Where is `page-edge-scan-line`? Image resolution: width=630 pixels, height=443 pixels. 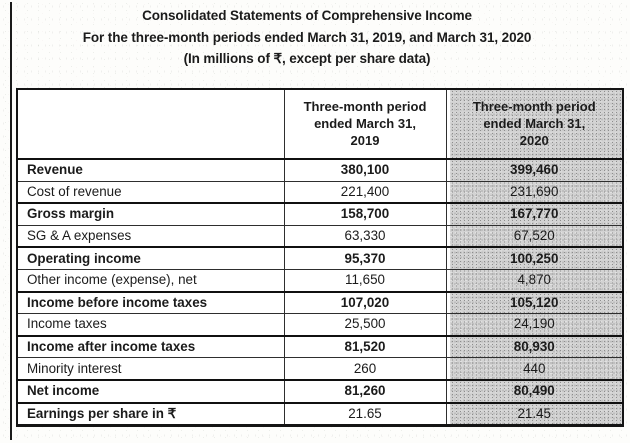 page-edge-scan-line is located at coordinates (11, 221).